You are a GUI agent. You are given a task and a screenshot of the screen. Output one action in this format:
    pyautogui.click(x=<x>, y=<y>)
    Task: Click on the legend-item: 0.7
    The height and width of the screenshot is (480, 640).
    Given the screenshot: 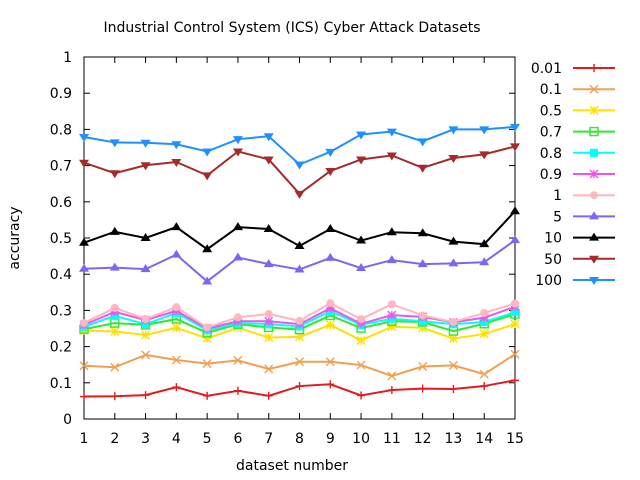 What is the action you would take?
    pyautogui.click(x=577, y=133)
    